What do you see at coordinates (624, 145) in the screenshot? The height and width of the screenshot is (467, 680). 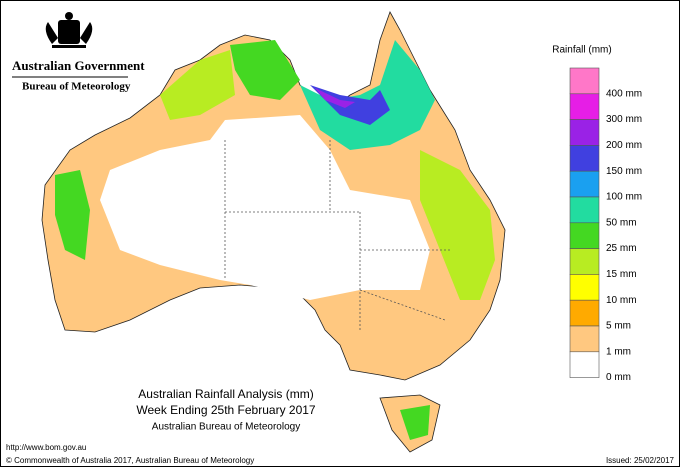 I see `legend-label: 200 mm` at bounding box center [624, 145].